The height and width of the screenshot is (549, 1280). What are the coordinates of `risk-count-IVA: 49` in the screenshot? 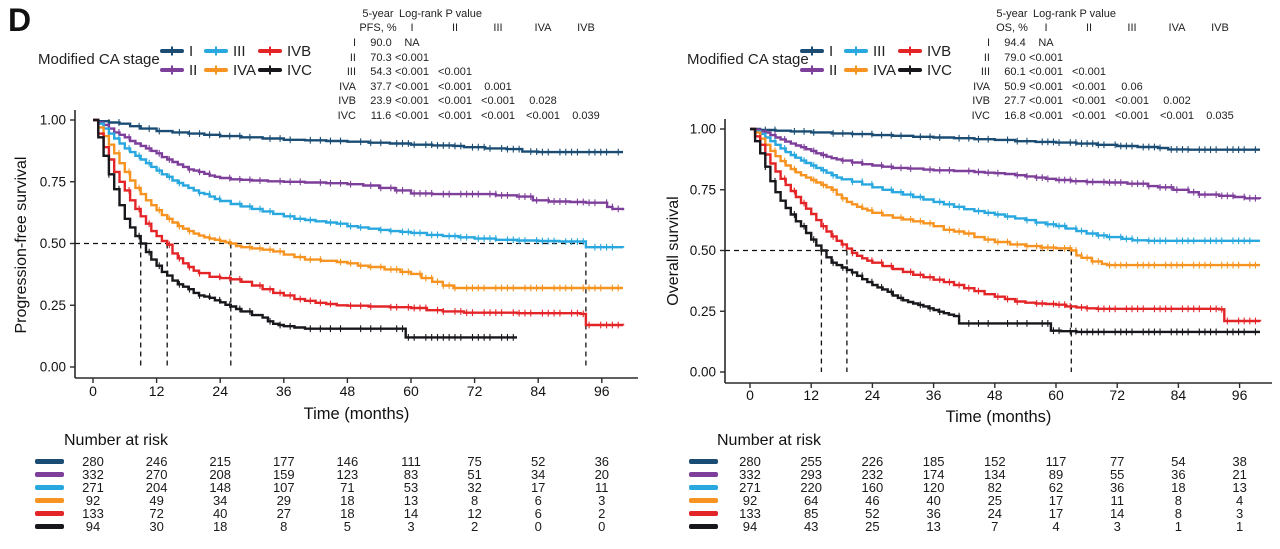 It's located at (156, 500).